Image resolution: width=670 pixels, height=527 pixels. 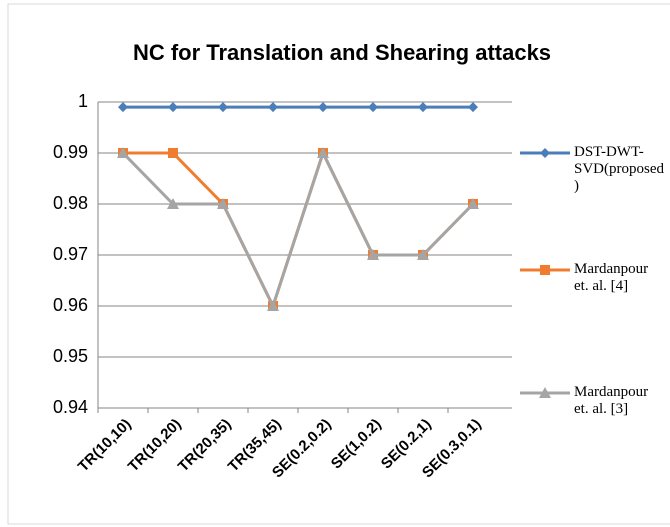 I want to click on x-tick-label: TR(10,10), so click(x=105, y=446).